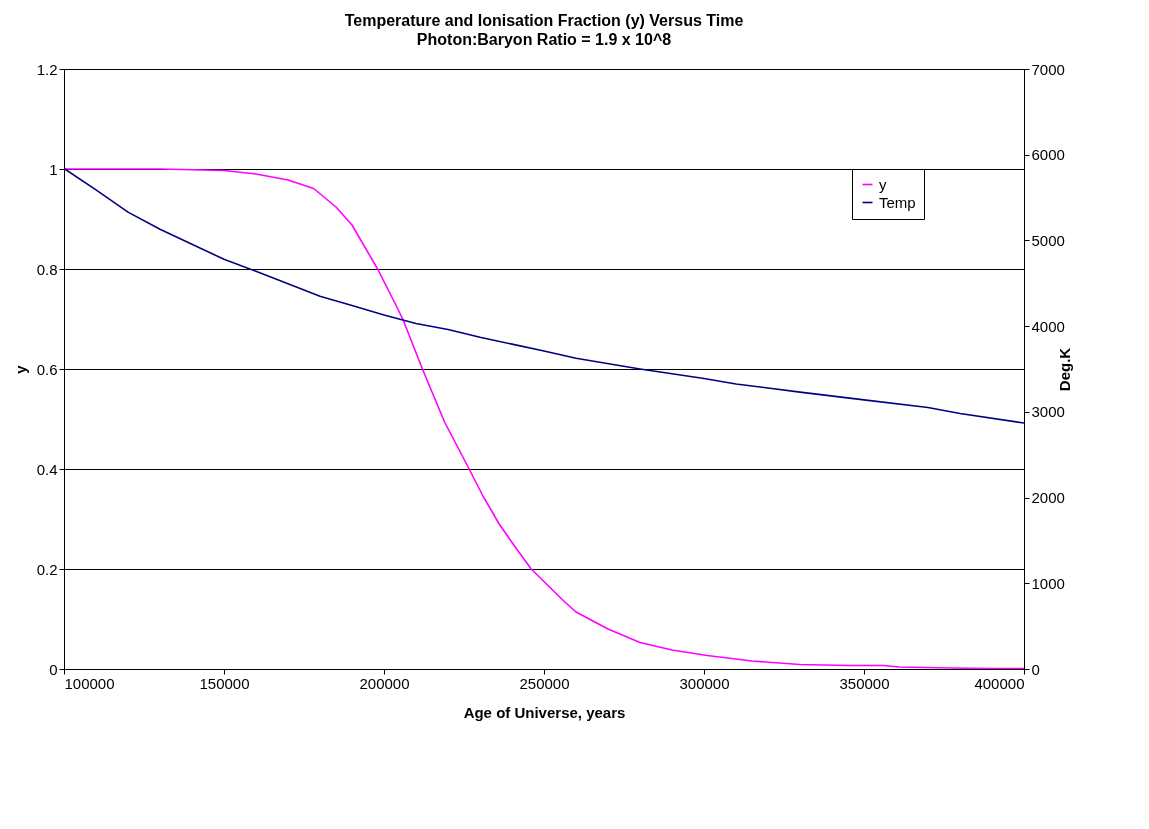 The width and height of the screenshot is (1149, 829). I want to click on y2-tick-label: 0, so click(1035, 669).